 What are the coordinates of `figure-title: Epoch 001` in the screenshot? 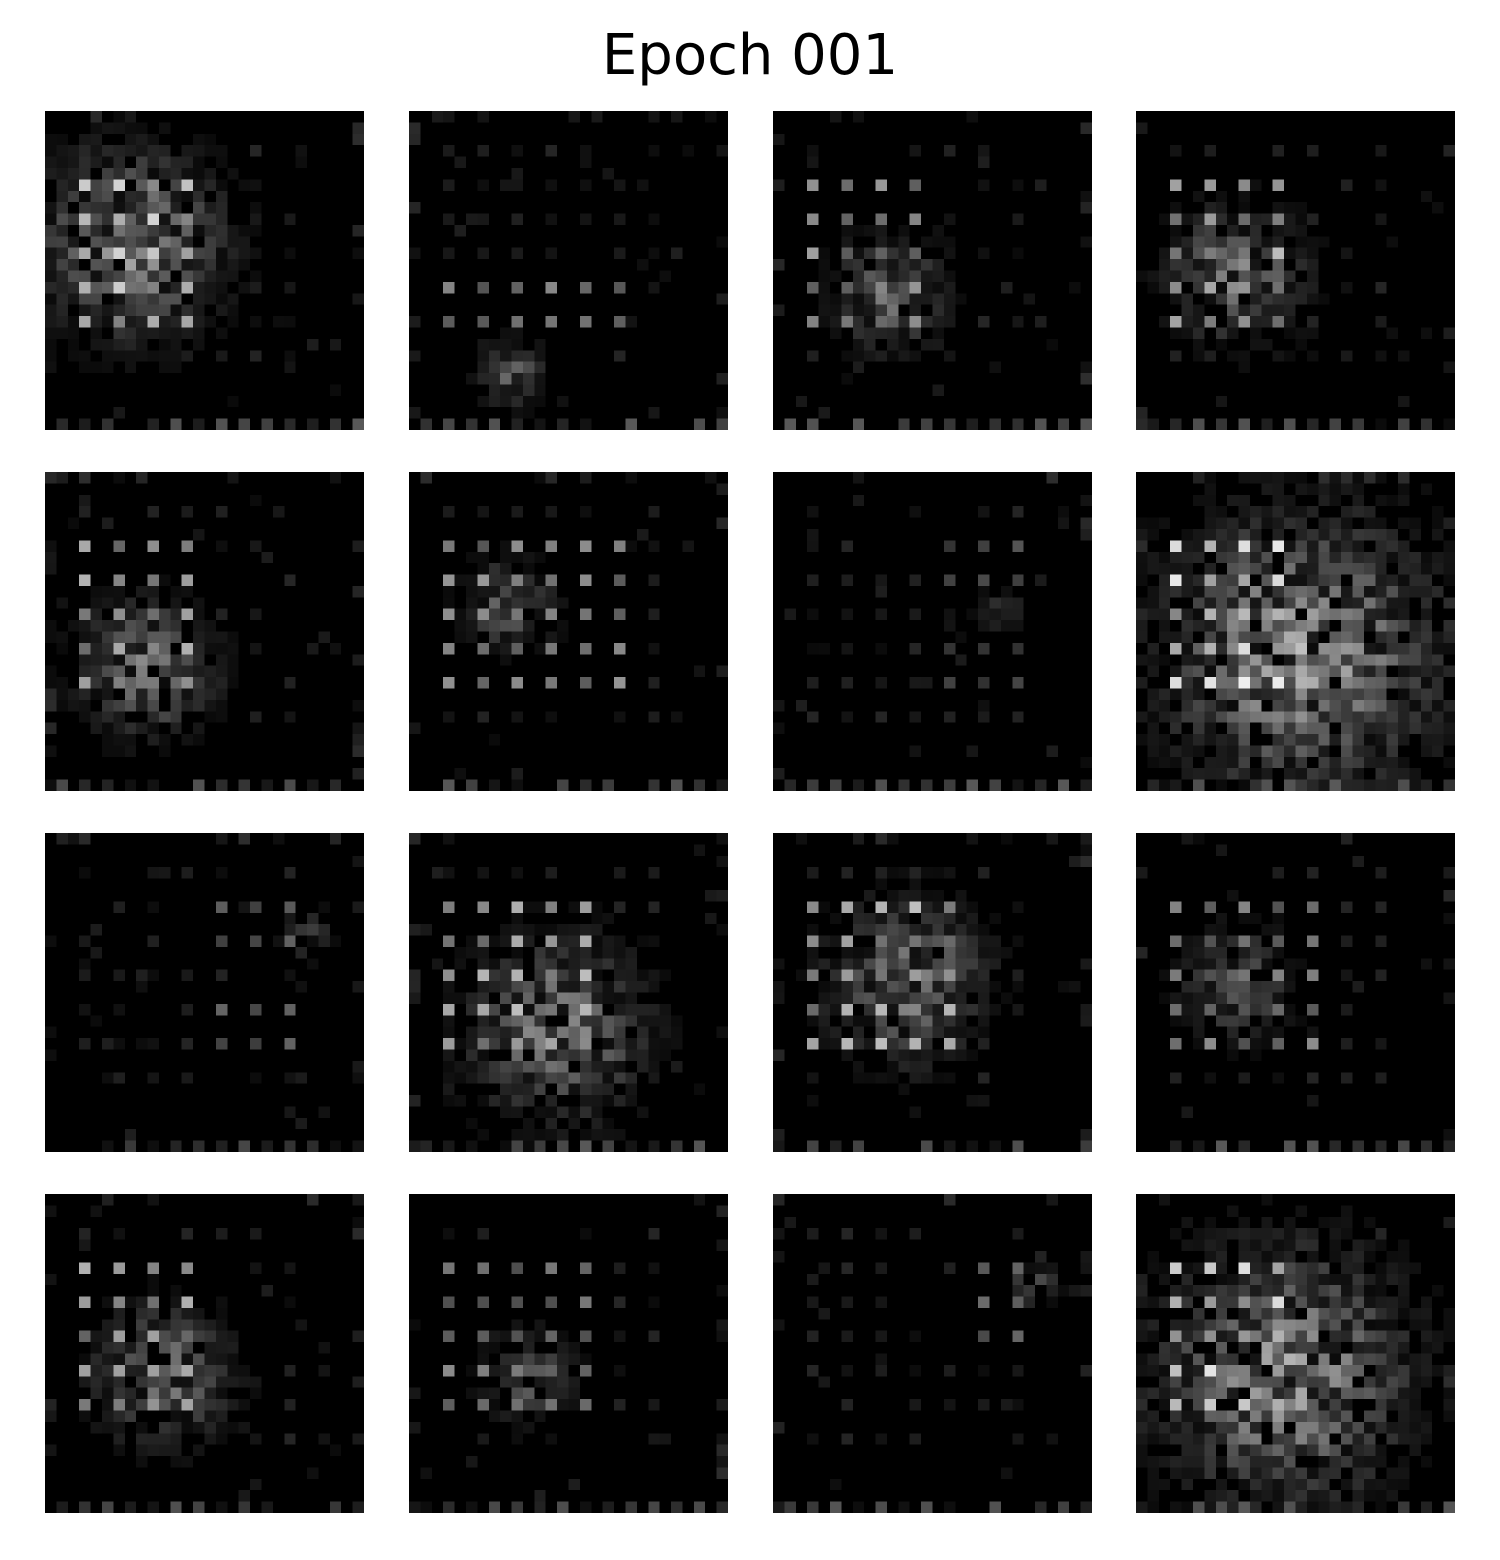 It's located at (750, 55).